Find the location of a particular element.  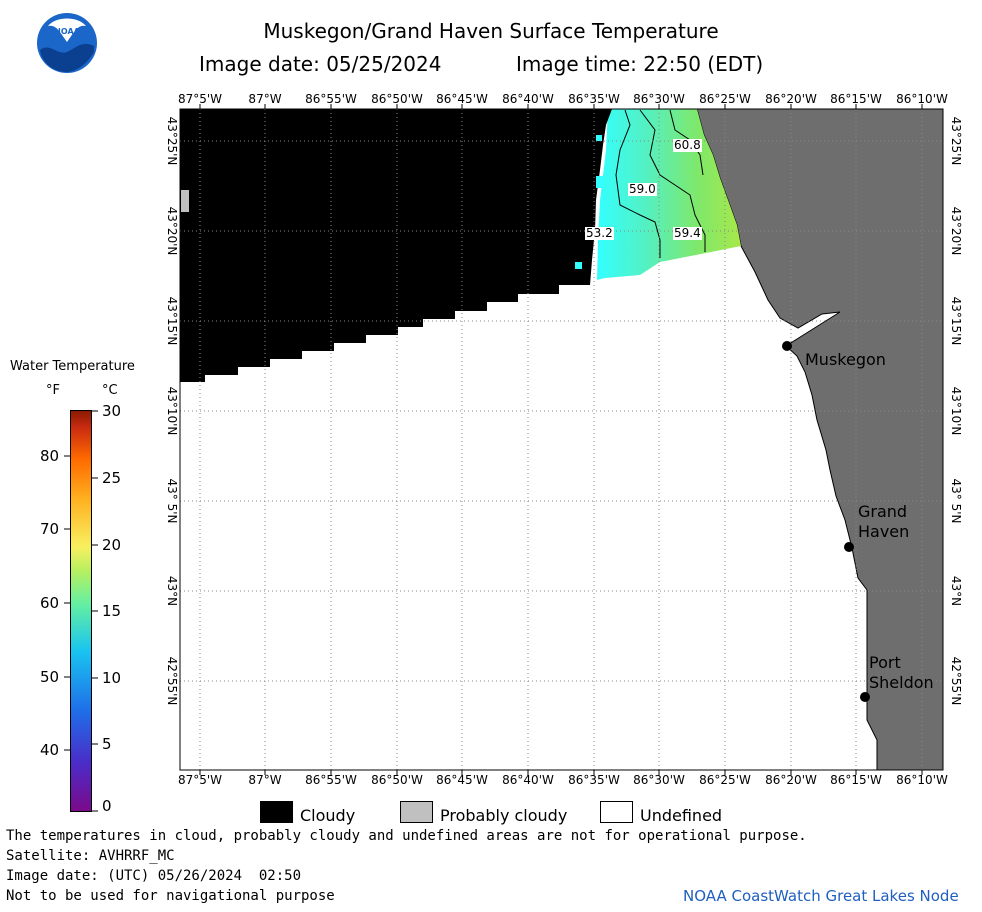

lon-label-bottom: 86°25'W is located at coordinates (725, 780).